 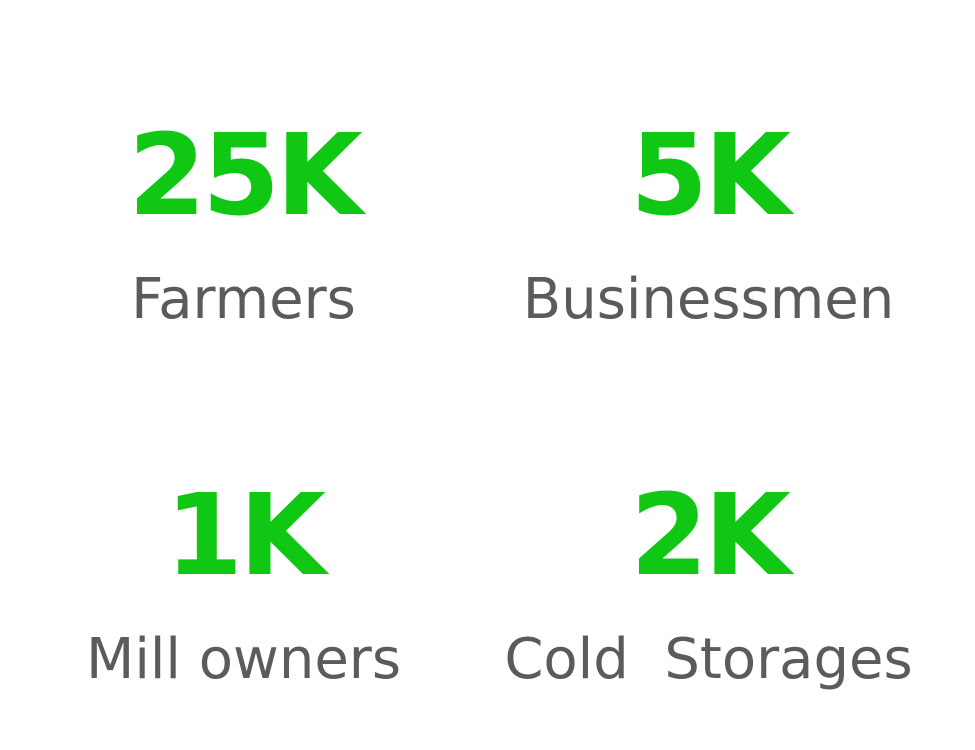 I want to click on stat-label: Businessmen, so click(x=708, y=299).